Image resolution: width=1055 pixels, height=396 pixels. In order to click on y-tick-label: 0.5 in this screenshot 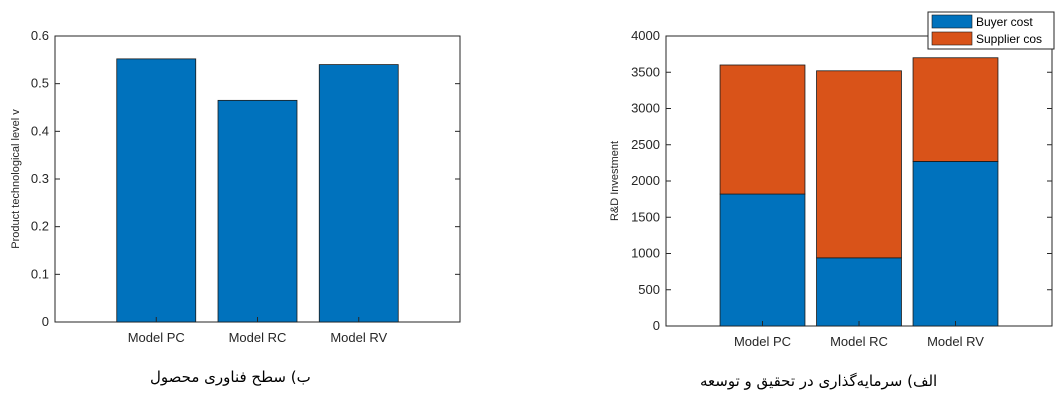, I will do `click(40, 83)`.